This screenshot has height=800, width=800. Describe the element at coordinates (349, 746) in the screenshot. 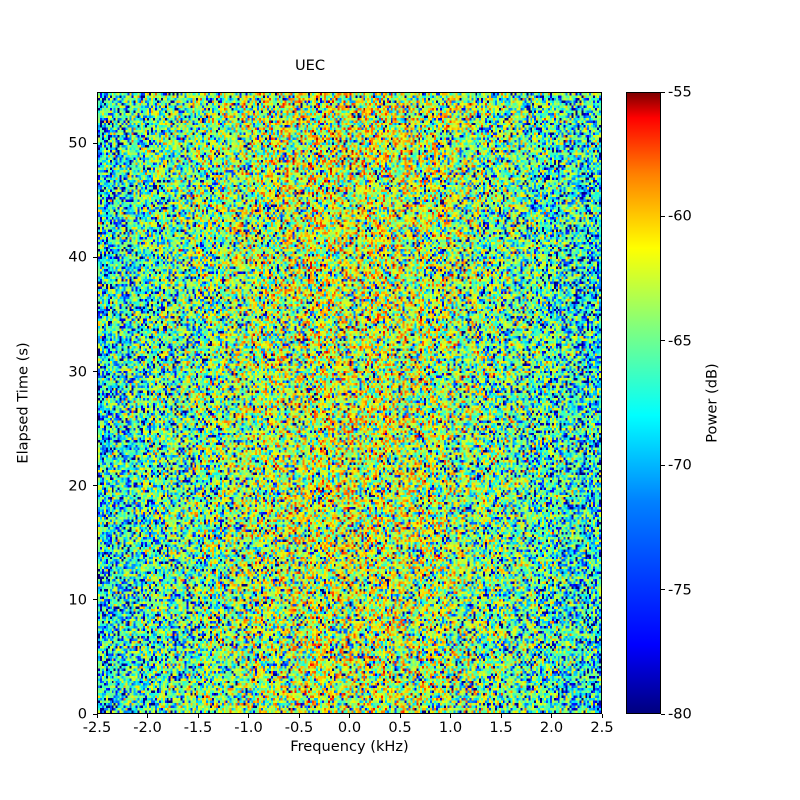

I see `x-axis-label: Frequency (kHz)` at that location.